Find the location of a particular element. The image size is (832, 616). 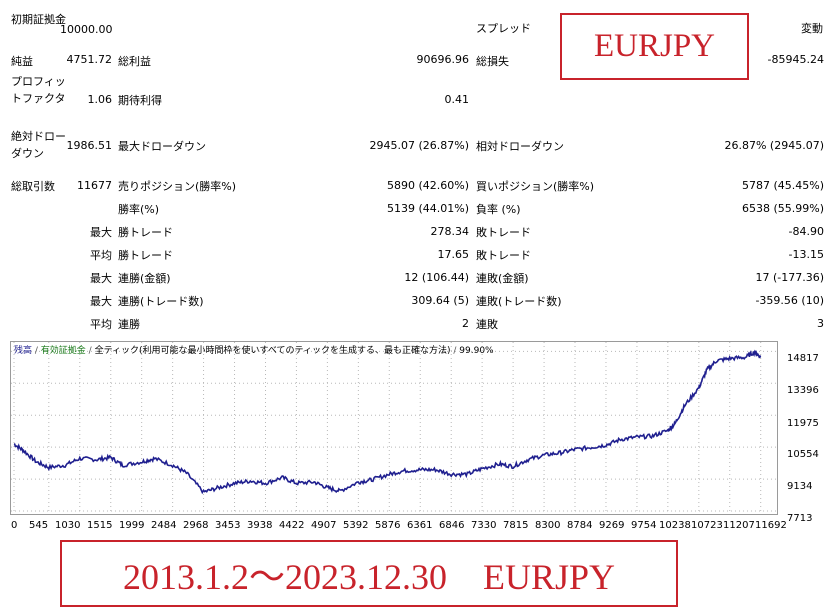

gross-profit-label: 総利益 is located at coordinates (134, 61).